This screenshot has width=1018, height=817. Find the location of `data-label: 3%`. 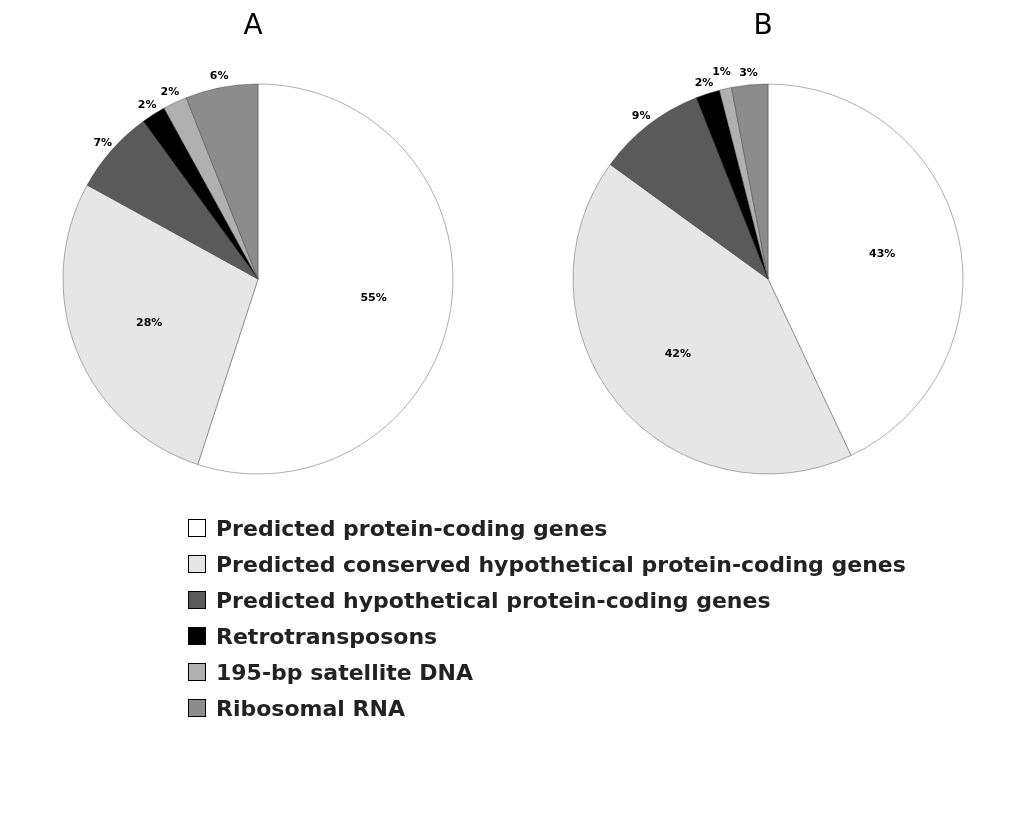

data-label: 3% is located at coordinates (748, 73).